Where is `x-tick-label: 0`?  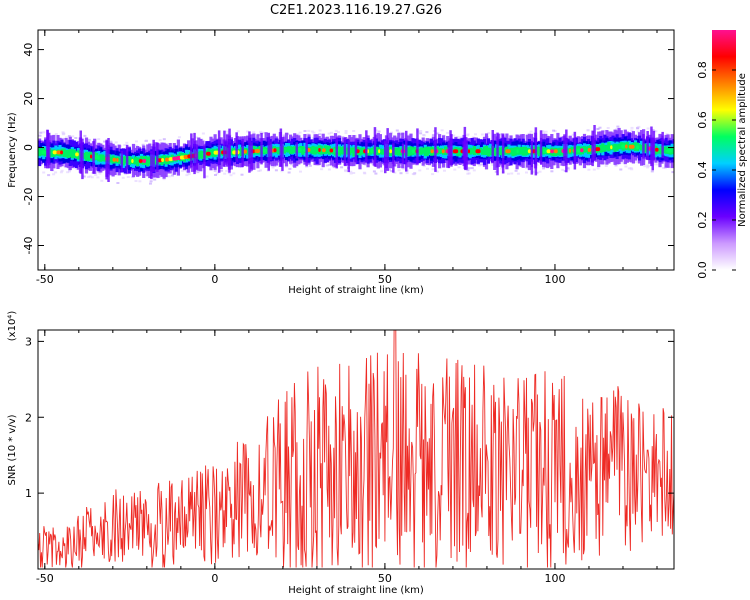
x-tick-label: 0 is located at coordinates (214, 578).